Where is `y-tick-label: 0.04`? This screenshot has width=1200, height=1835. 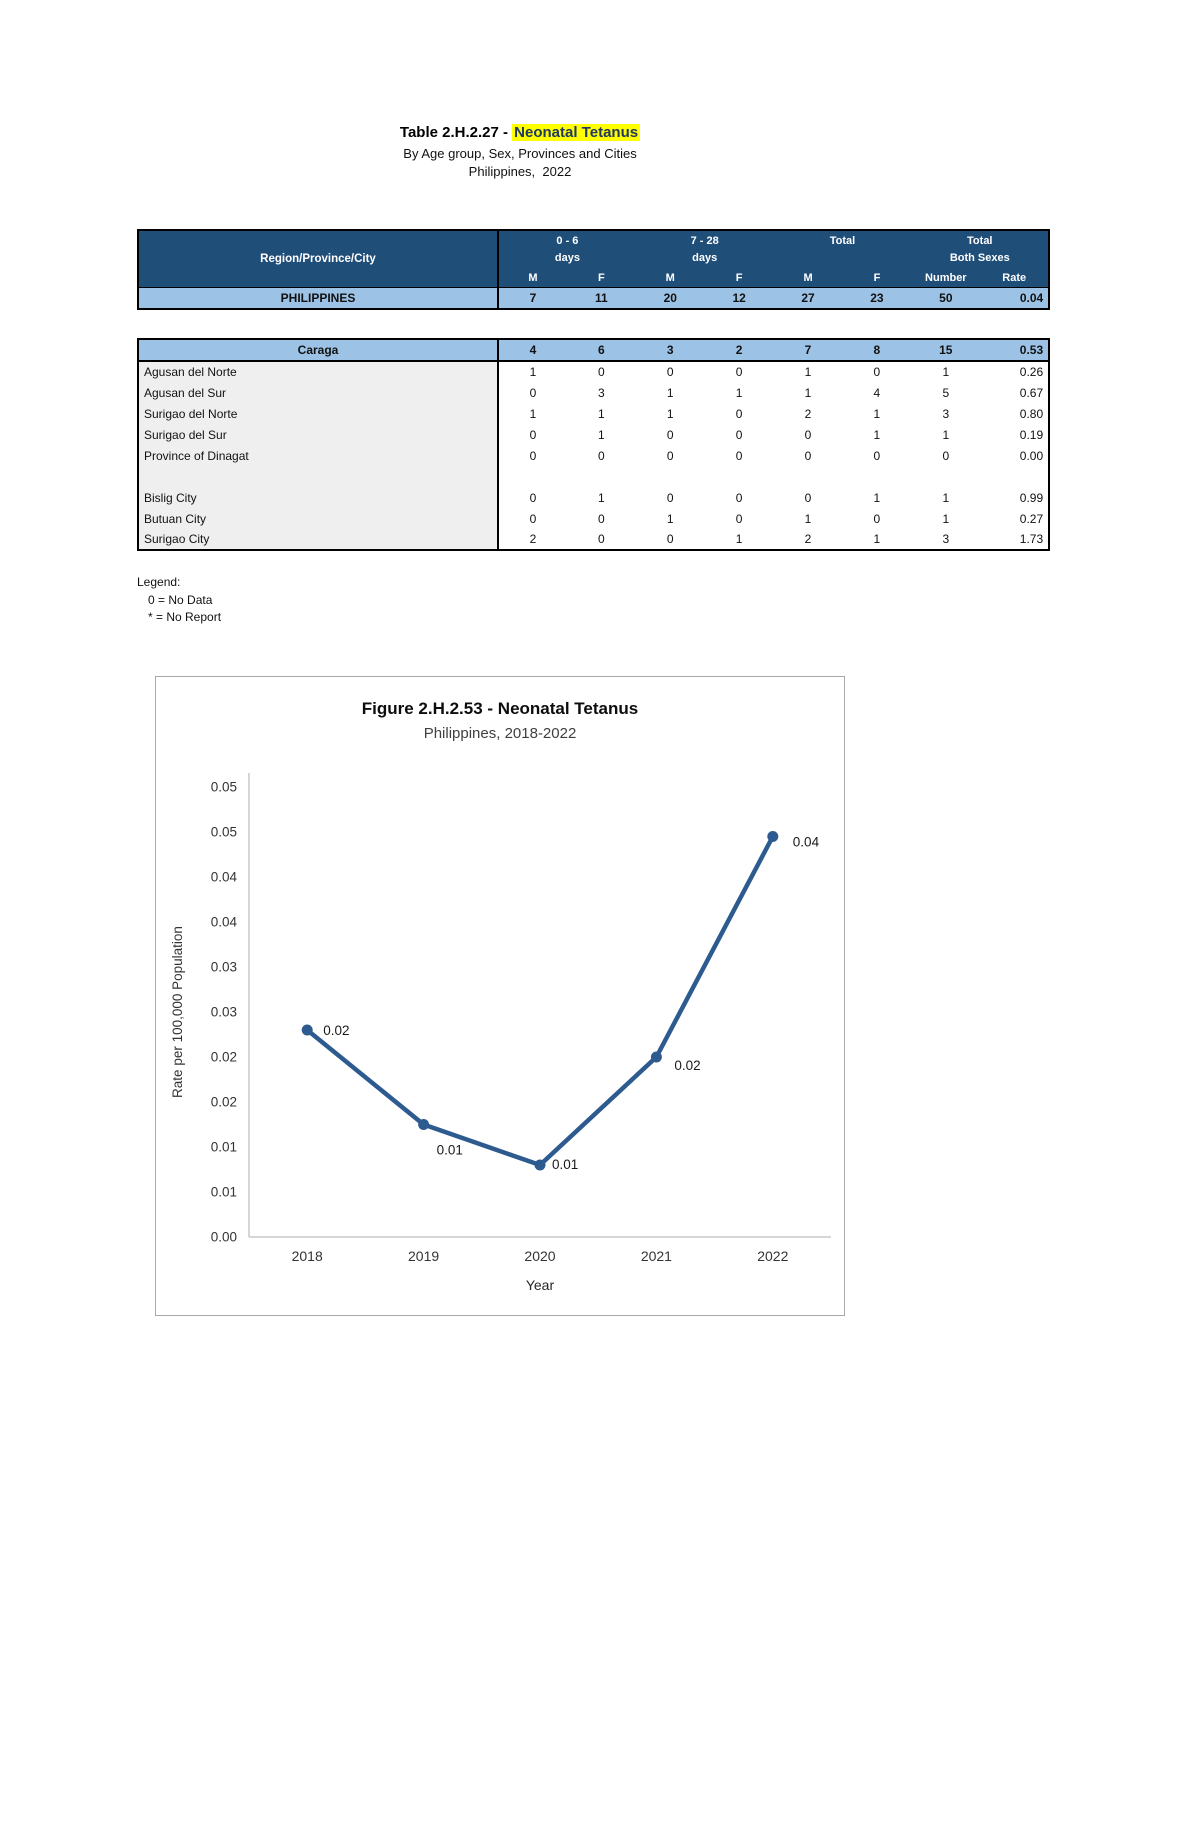 y-tick-label: 0.04 is located at coordinates (224, 922).